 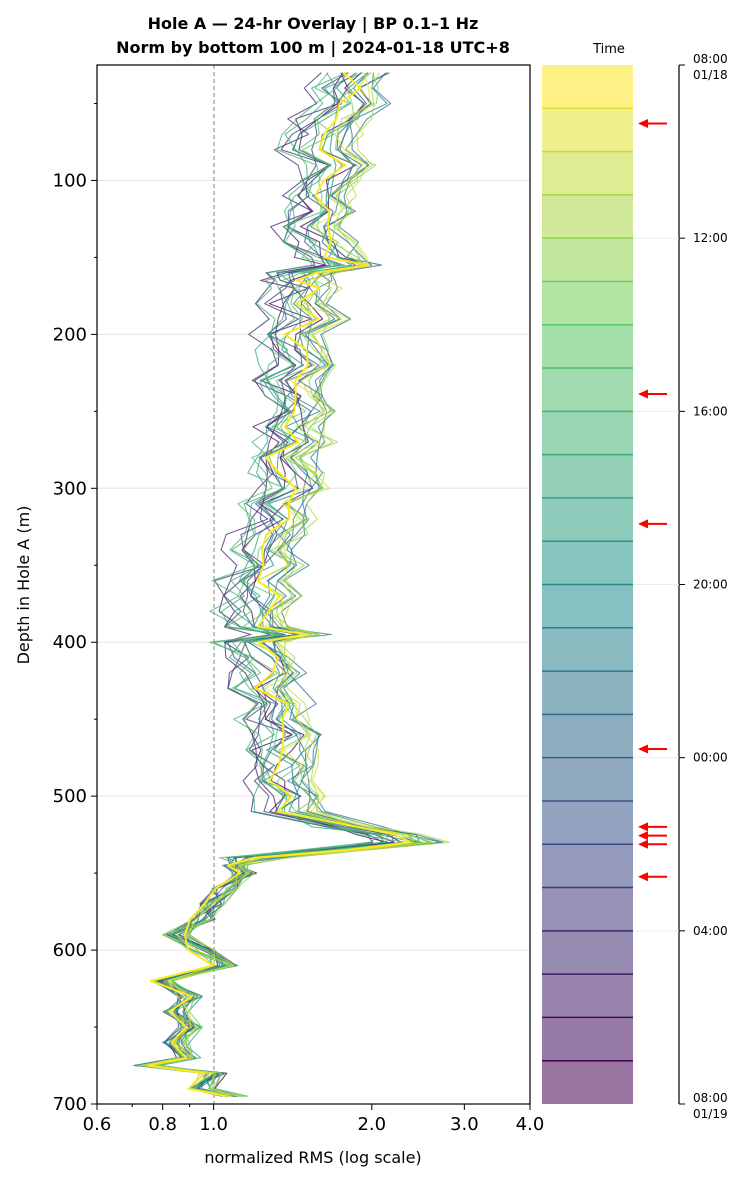 I want to click on event-arrows, so click(x=652, y=500).